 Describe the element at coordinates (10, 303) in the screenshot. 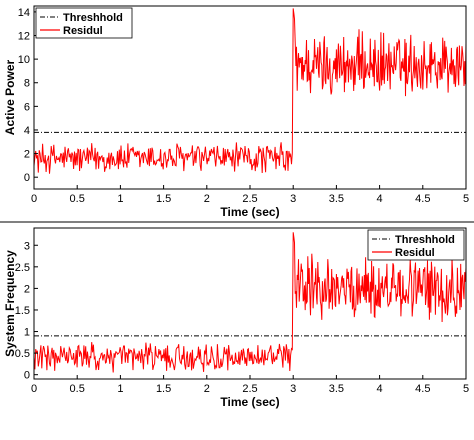

I see `y-axis-label: System Frequency` at that location.